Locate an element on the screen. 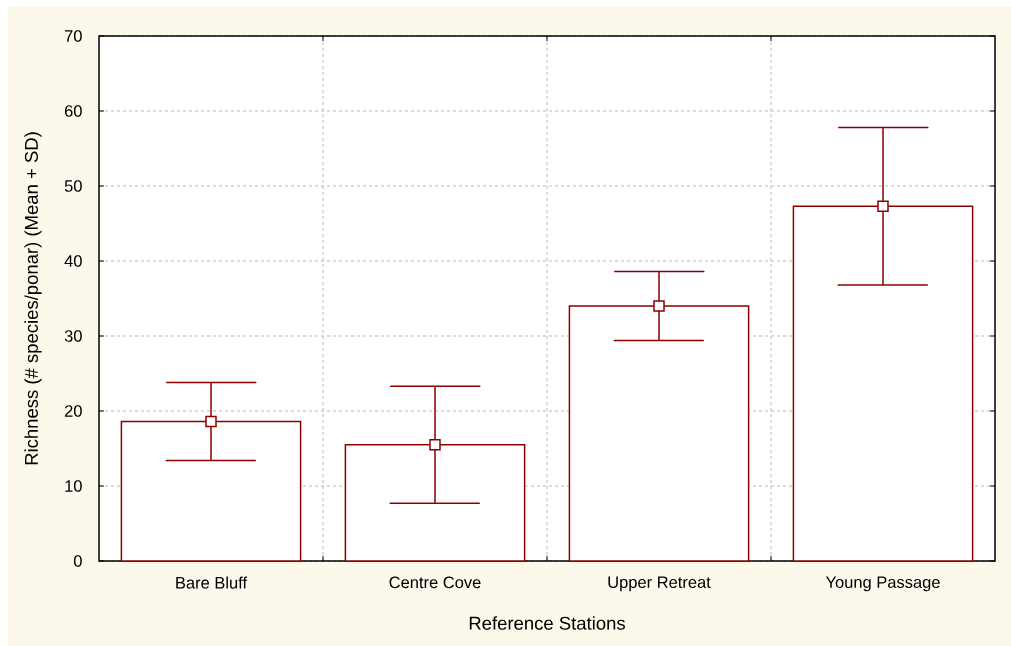 The width and height of the screenshot is (1011, 646). x-tick-label: Bare Bluff is located at coordinates (212, 582).